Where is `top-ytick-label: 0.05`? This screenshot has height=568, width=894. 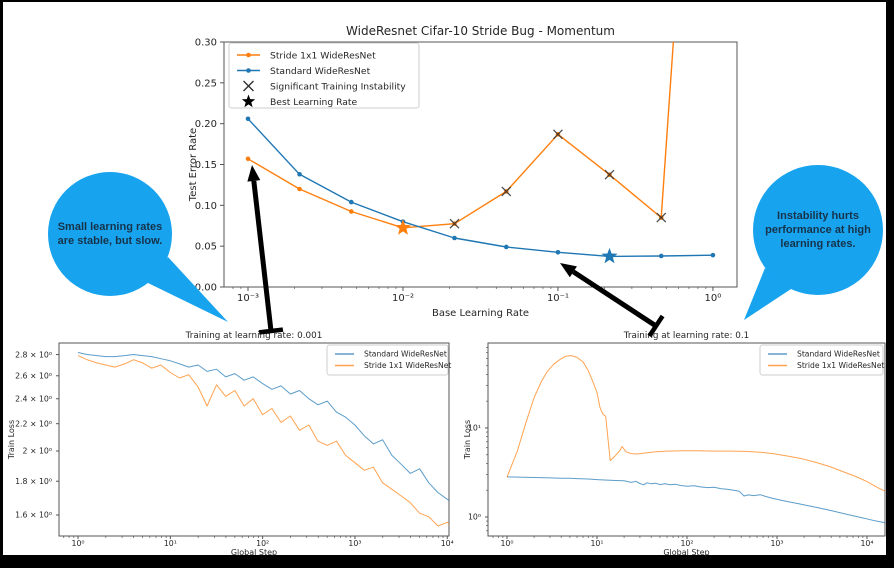
top-ytick-label: 0.05 is located at coordinates (206, 247).